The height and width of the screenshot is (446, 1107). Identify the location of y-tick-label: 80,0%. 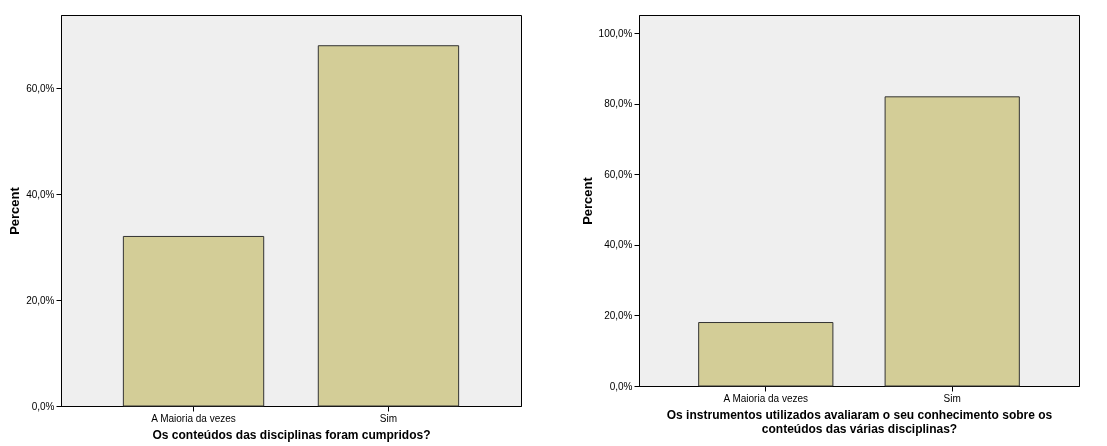
(618, 104).